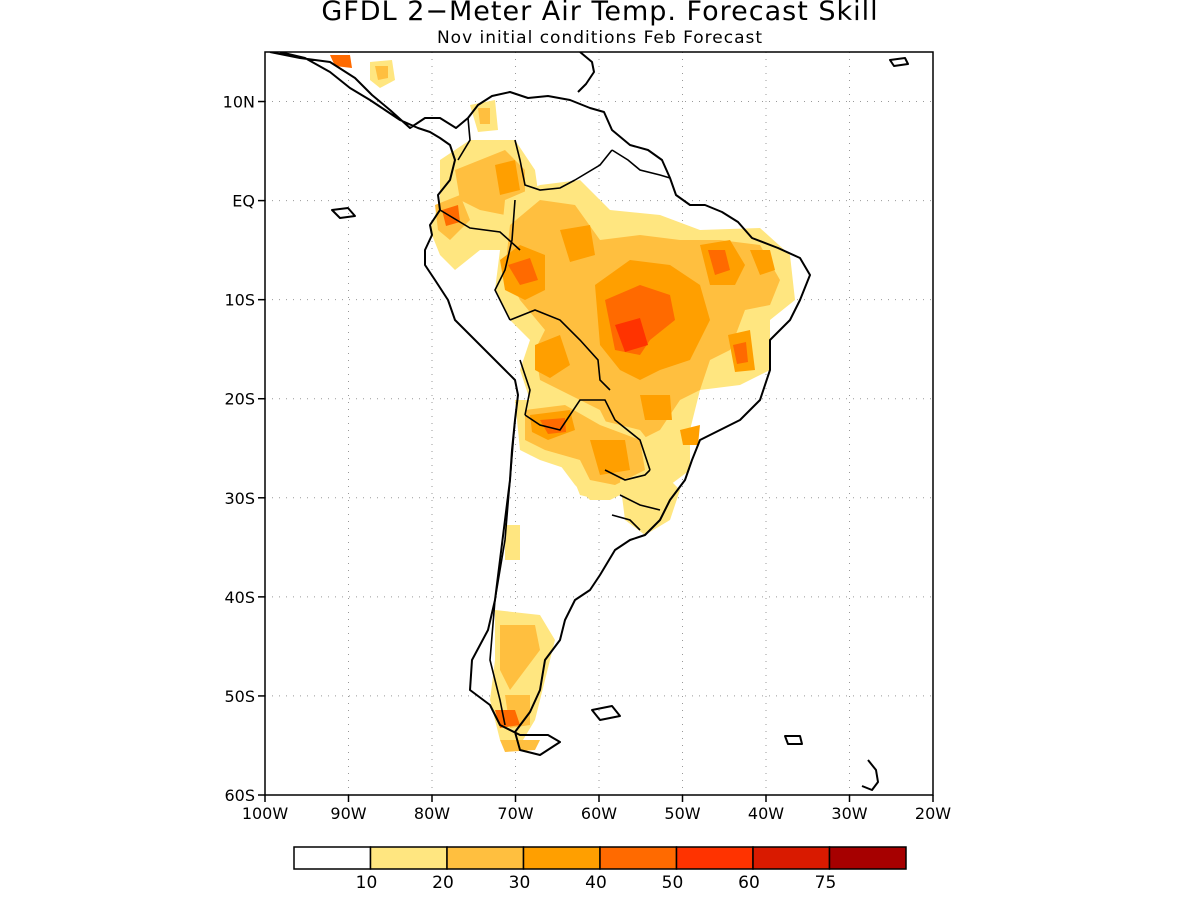 The height and width of the screenshot is (900, 1200). What do you see at coordinates (849, 813) in the screenshot?
I see `x-tick-label: 30W` at bounding box center [849, 813].